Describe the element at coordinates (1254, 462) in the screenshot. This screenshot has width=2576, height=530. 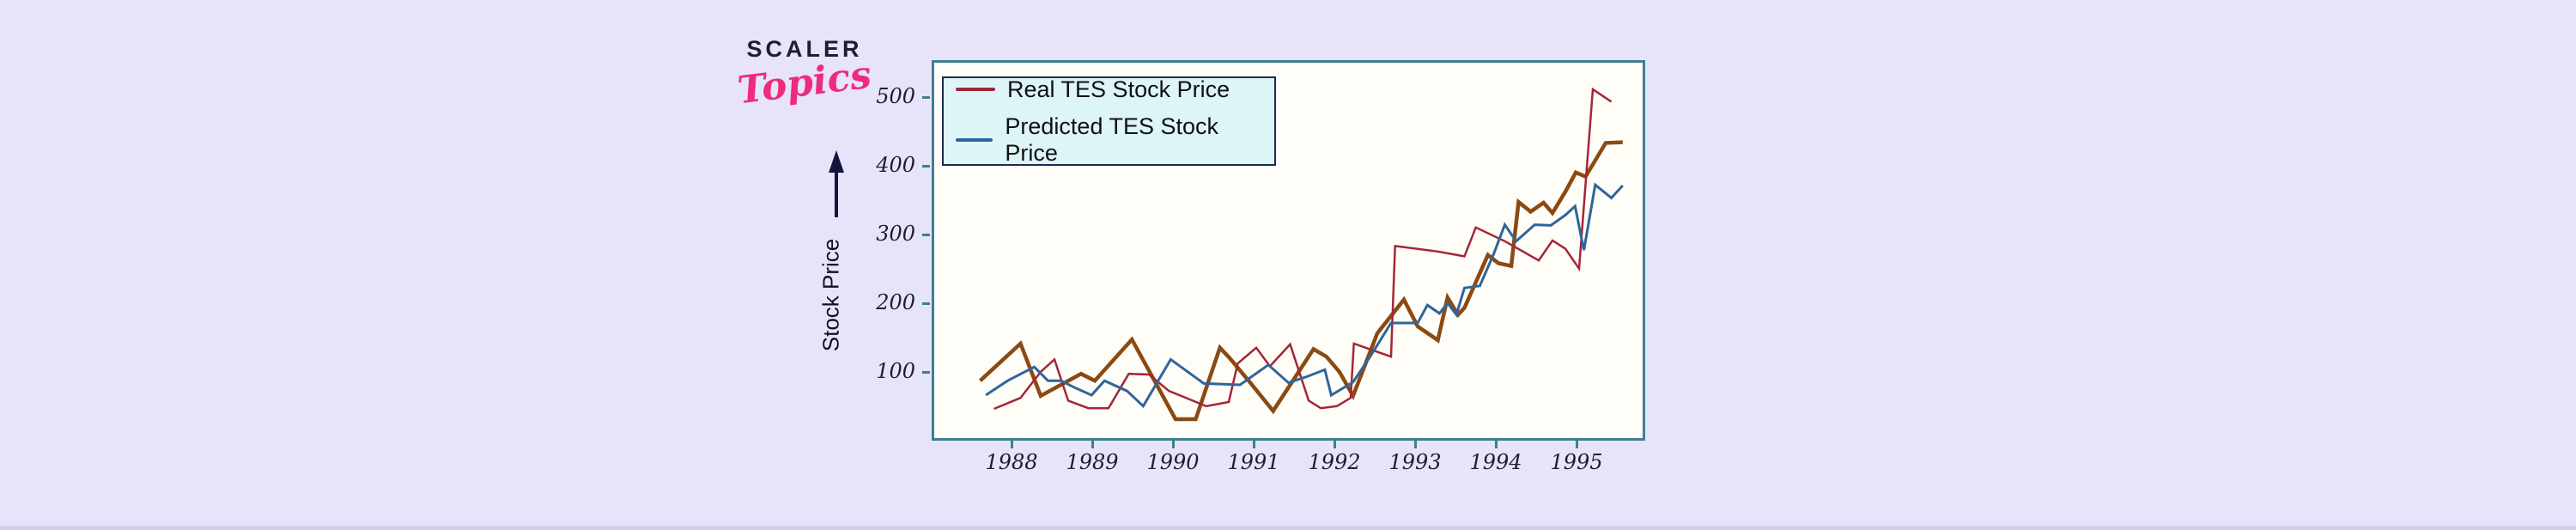
I see `x-tick-label-1991: 1991` at that location.